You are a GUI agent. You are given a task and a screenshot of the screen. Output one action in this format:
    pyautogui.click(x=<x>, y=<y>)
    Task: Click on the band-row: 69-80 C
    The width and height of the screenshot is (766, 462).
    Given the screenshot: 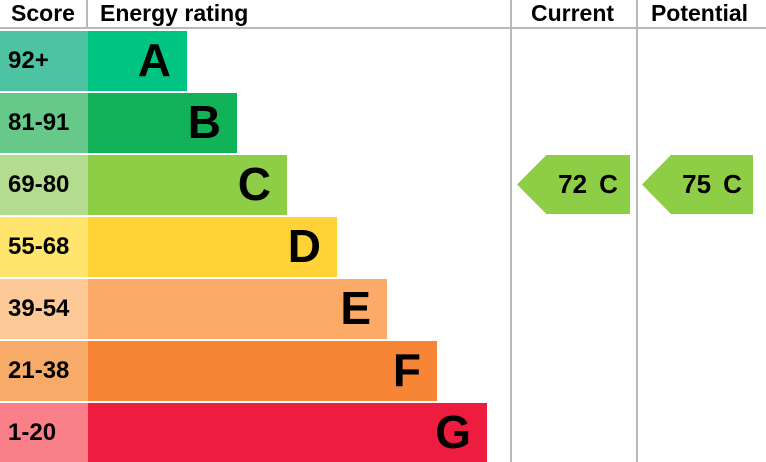 What is the action you would take?
    pyautogui.click(x=256, y=185)
    